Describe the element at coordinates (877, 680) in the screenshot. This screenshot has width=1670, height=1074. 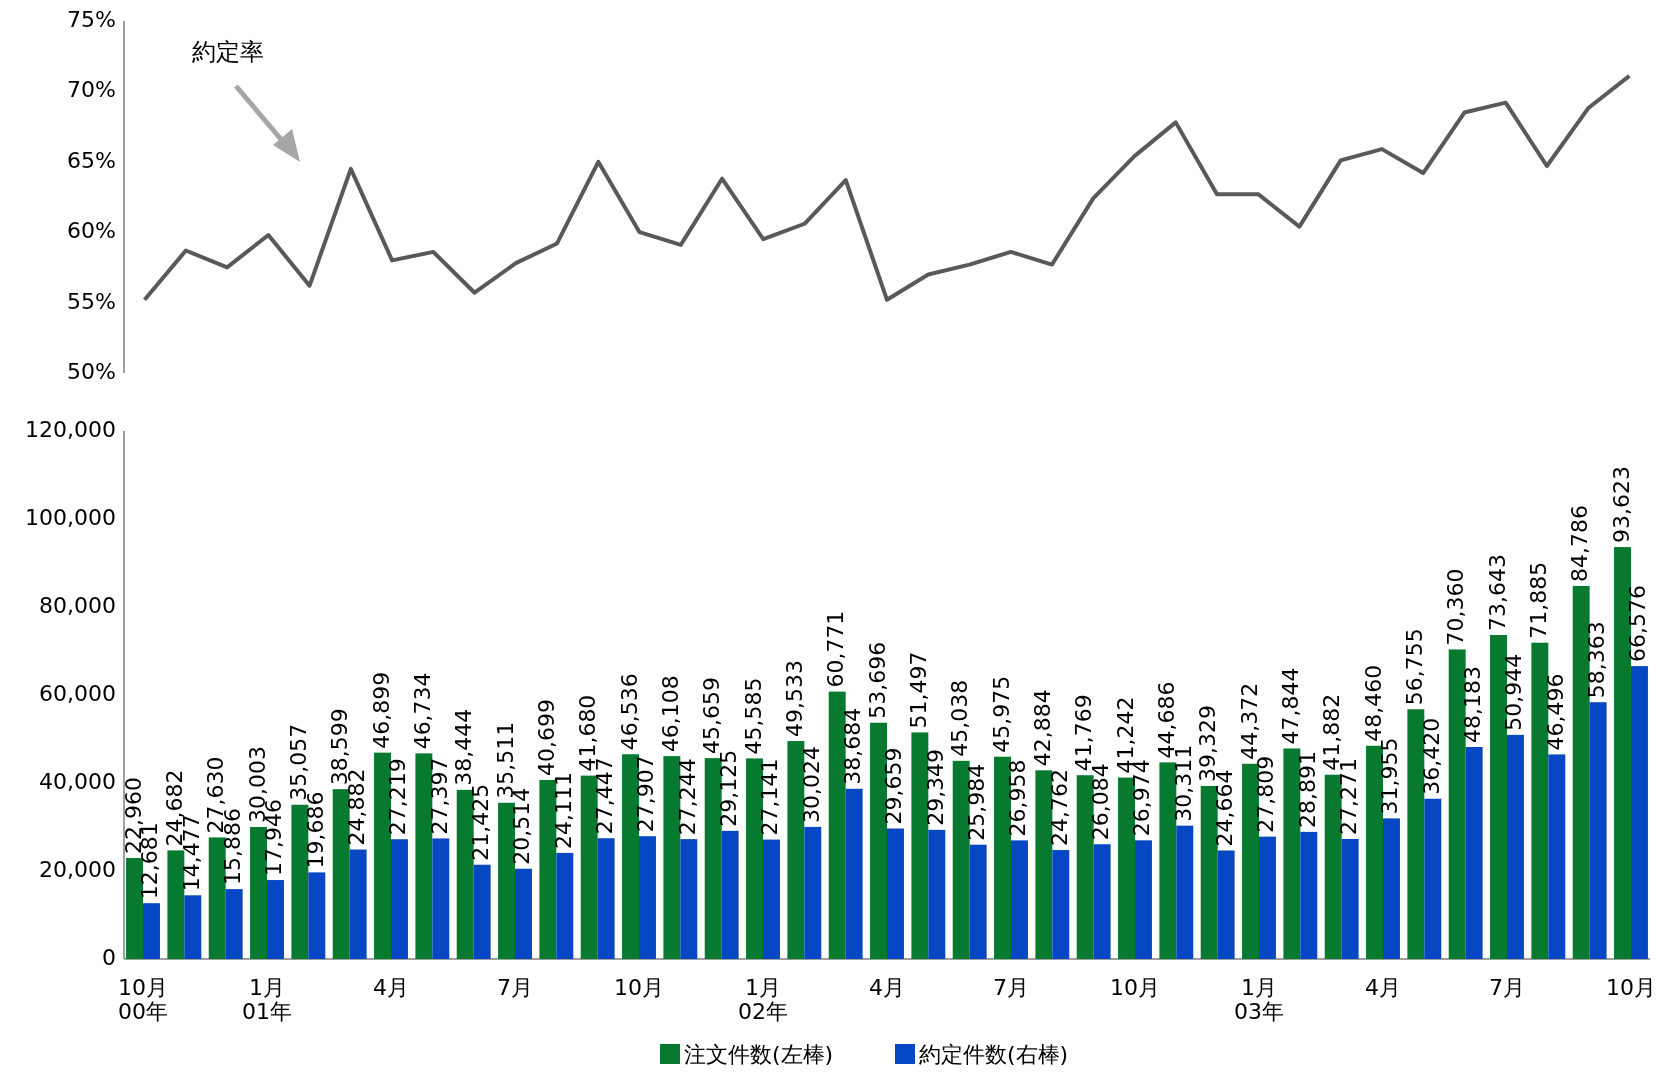
I see `data-label: 53,696` at that location.